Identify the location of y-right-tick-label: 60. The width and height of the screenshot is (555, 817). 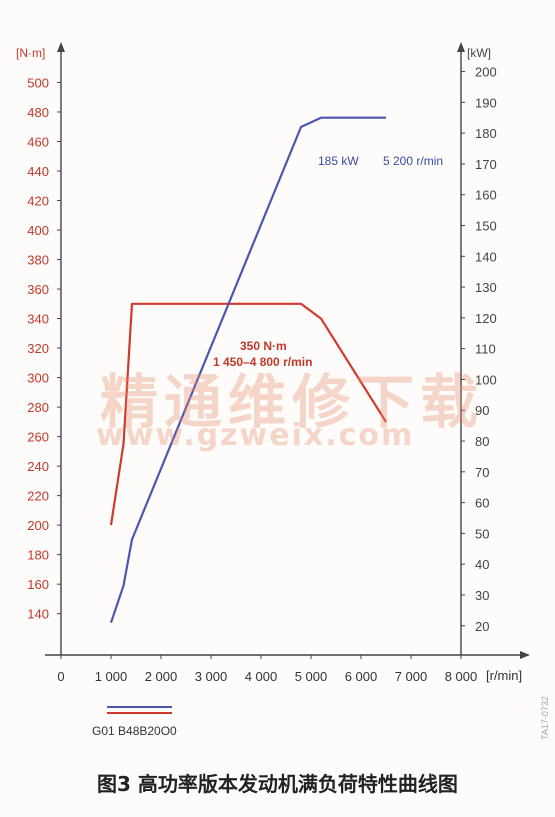
(482, 503).